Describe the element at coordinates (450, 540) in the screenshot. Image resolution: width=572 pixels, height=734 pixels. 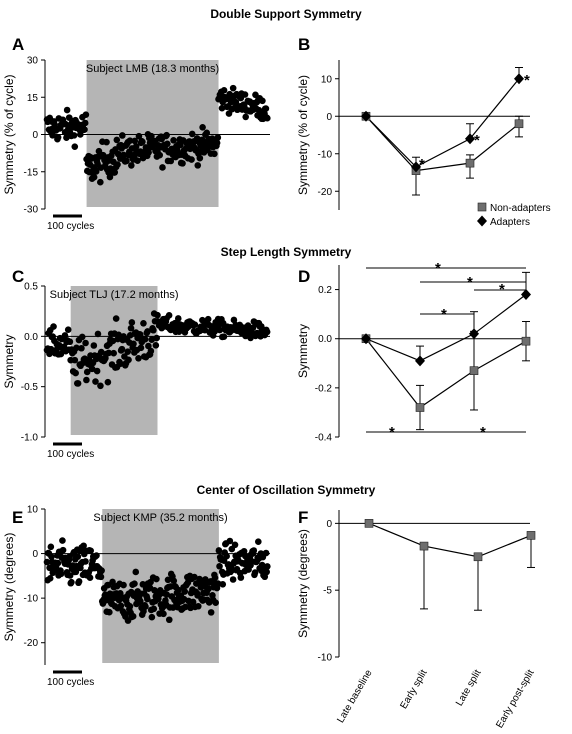
I see `series-line-mean` at that location.